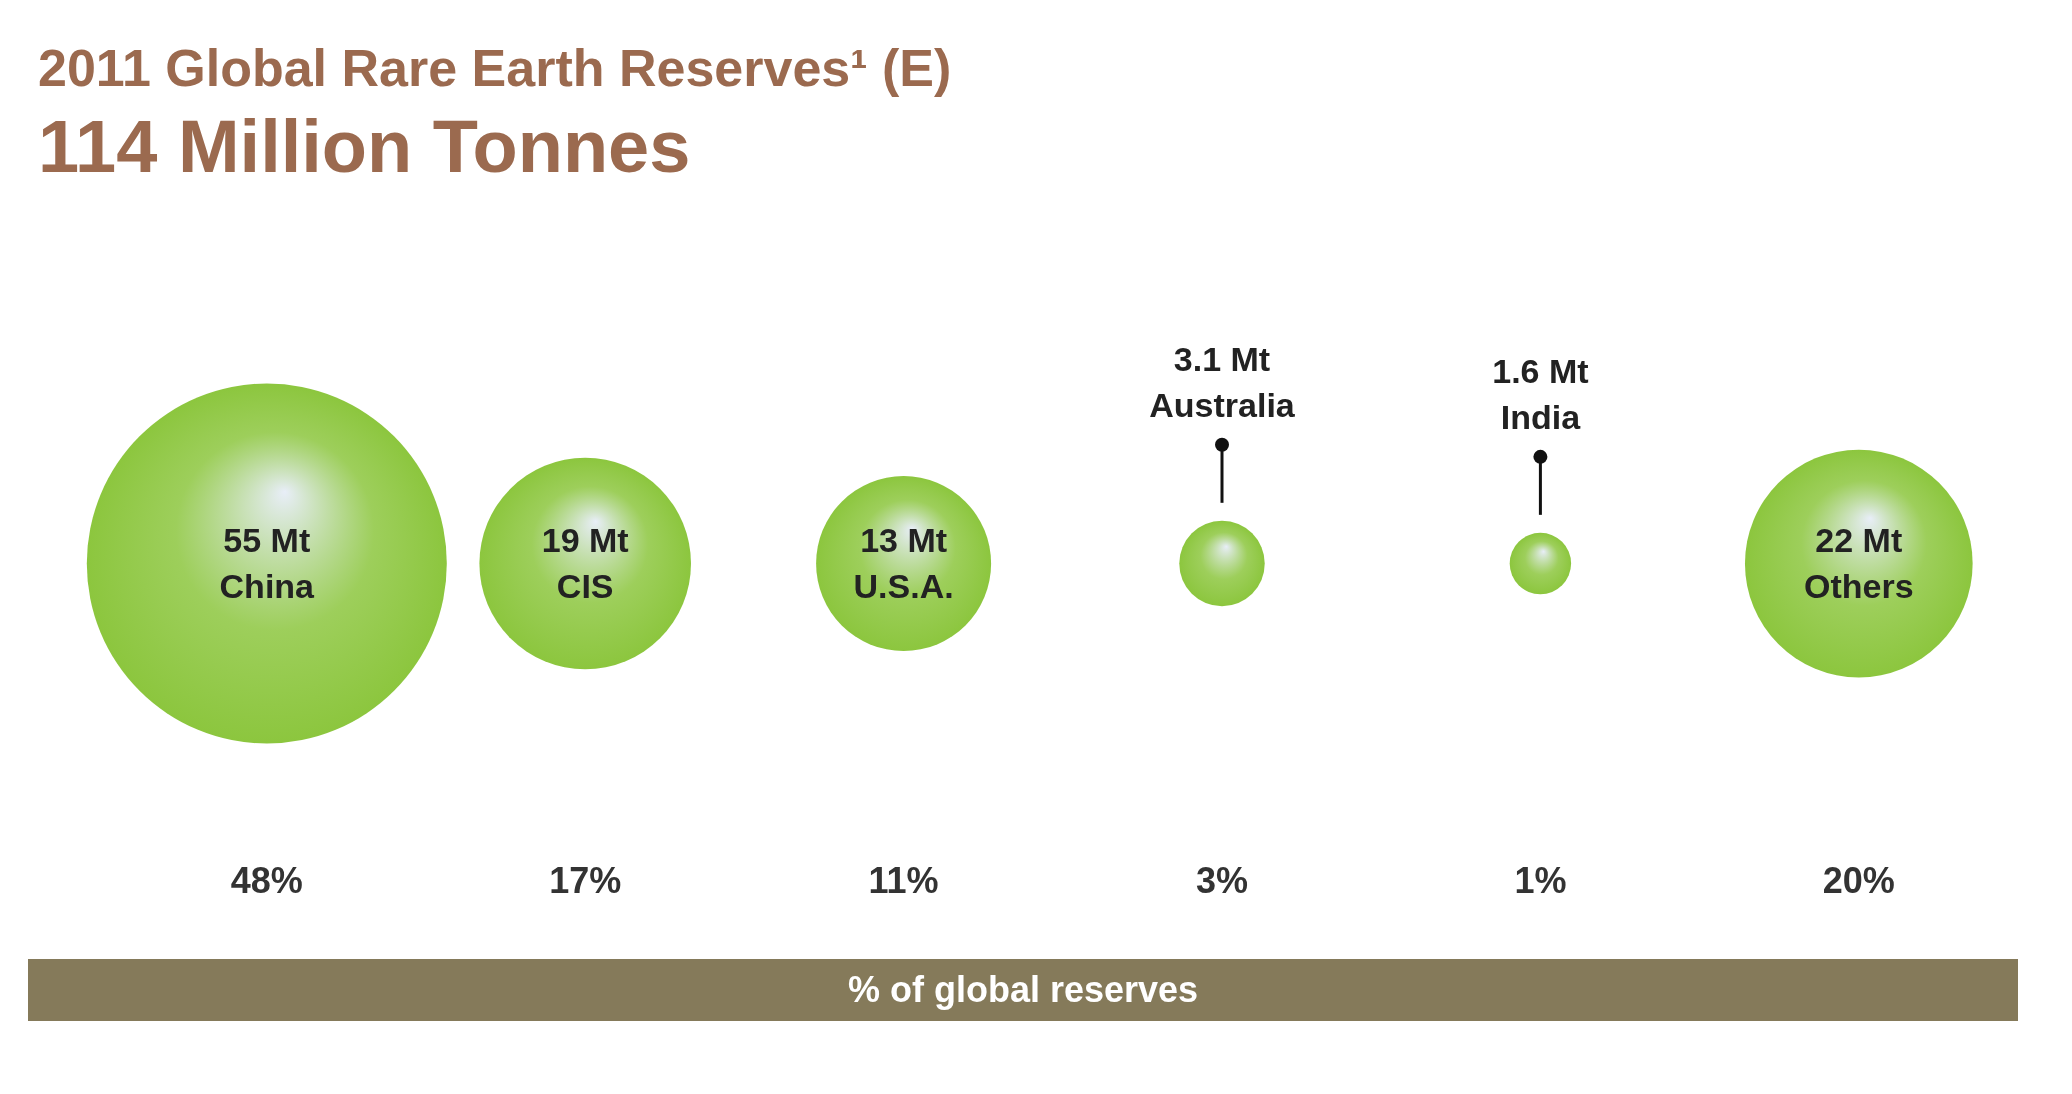 Image resolution: width=2072 pixels, height=1094 pixels. Describe the element at coordinates (365, 146) in the screenshot. I see `text: 114 Million Tonnes` at that location.